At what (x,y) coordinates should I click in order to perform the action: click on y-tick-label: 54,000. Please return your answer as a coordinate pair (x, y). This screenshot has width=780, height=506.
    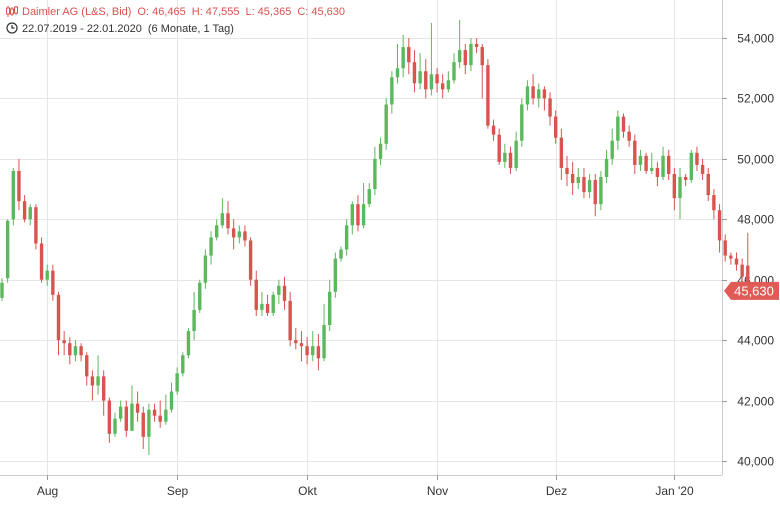
    Looking at the image, I should click on (755, 39).